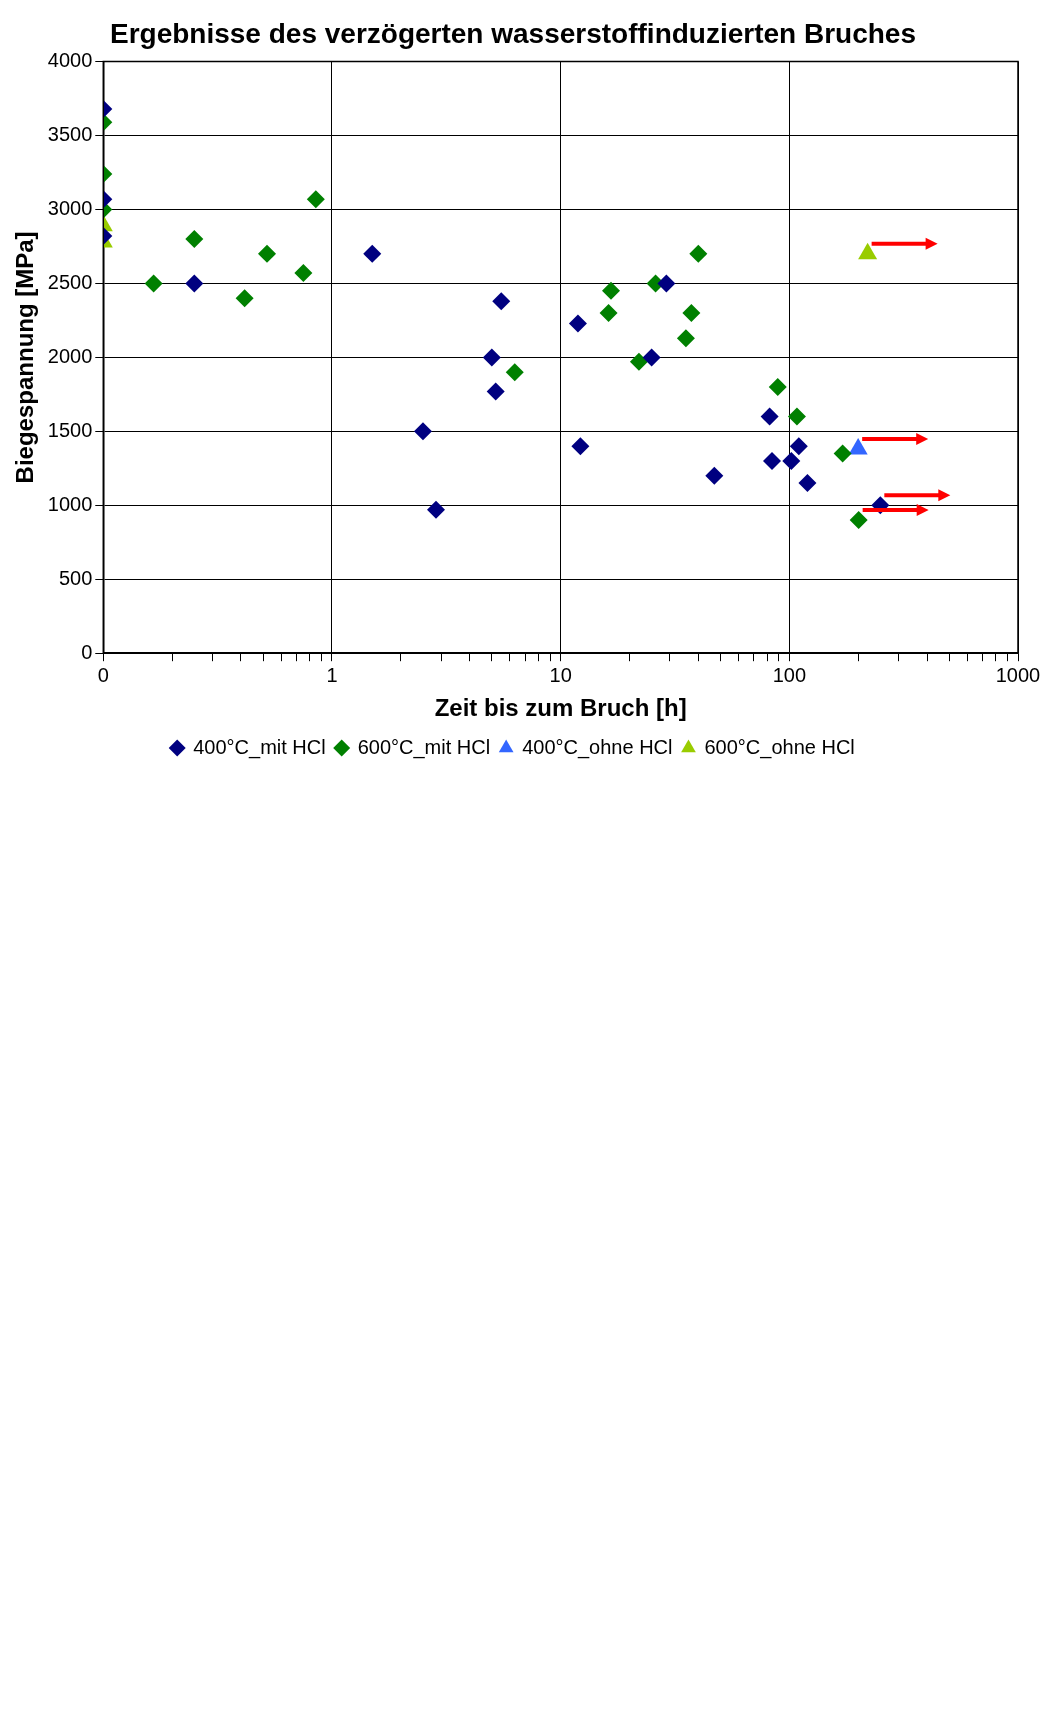 The image size is (1061, 1717). I want to click on y-tick-label: 2000, so click(70, 355).